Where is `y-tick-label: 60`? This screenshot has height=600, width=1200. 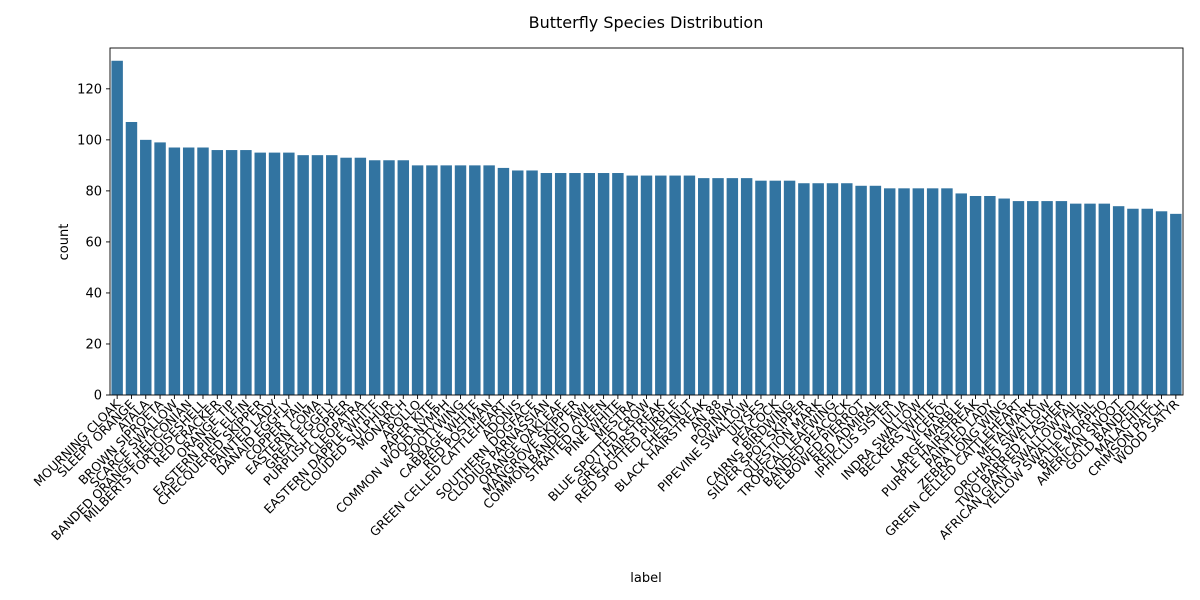
y-tick-label: 60 is located at coordinates (93, 242).